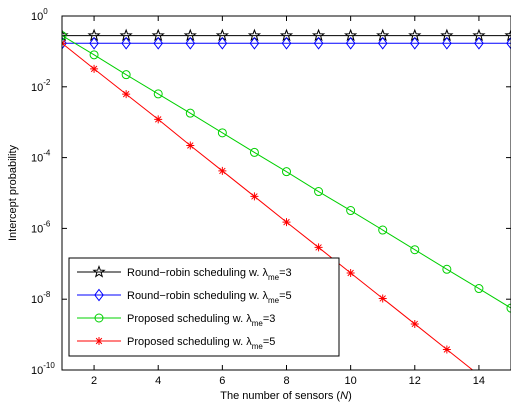  I want to click on series-1-point, so click(507, 35).